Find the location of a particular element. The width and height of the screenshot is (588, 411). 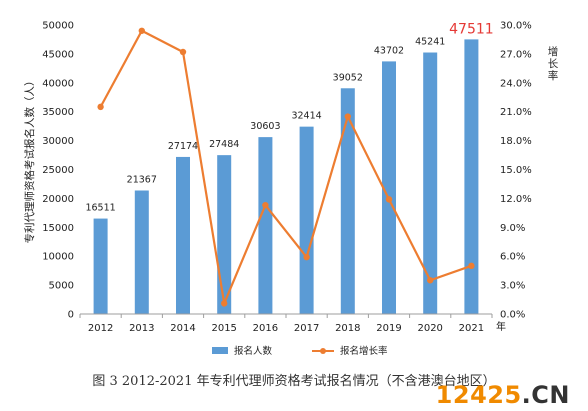

y-right-tick-label: 15.0% is located at coordinates (516, 170).